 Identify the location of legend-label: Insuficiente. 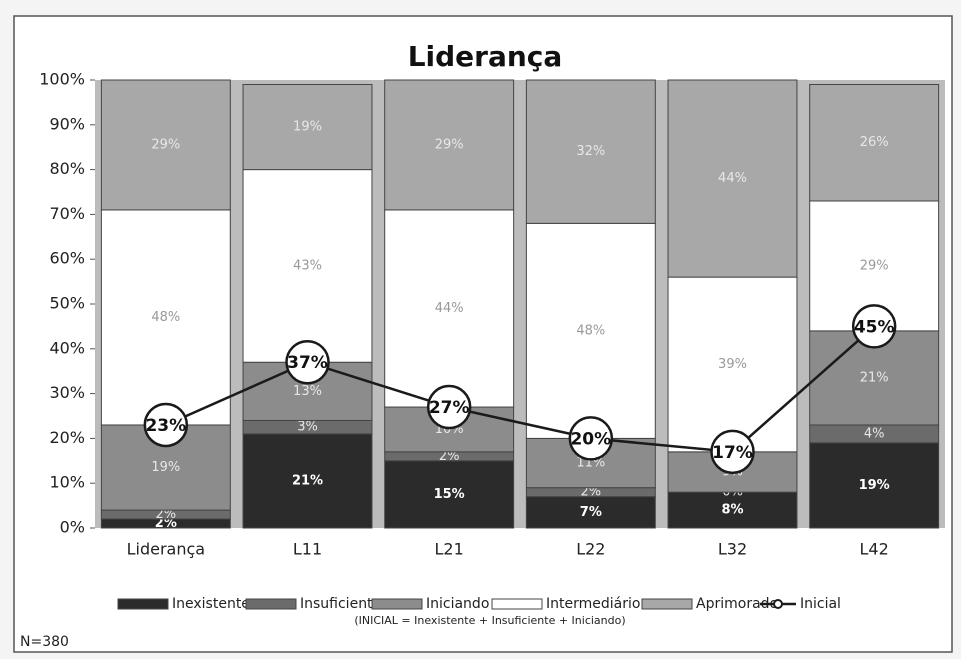
(340, 604).